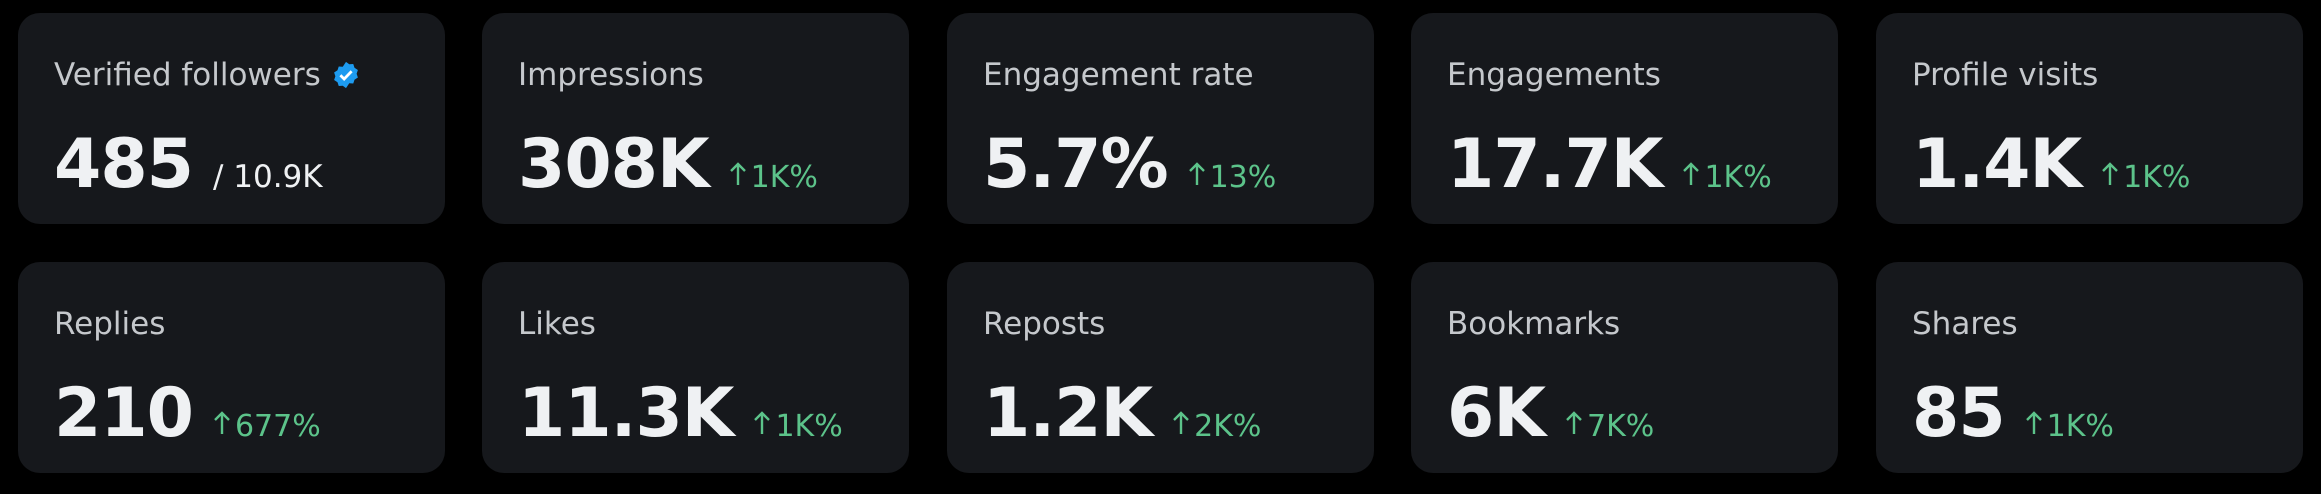 Image resolution: width=2321 pixels, height=494 pixels. What do you see at coordinates (1959, 413) in the screenshot?
I see `metric-value: 85` at bounding box center [1959, 413].